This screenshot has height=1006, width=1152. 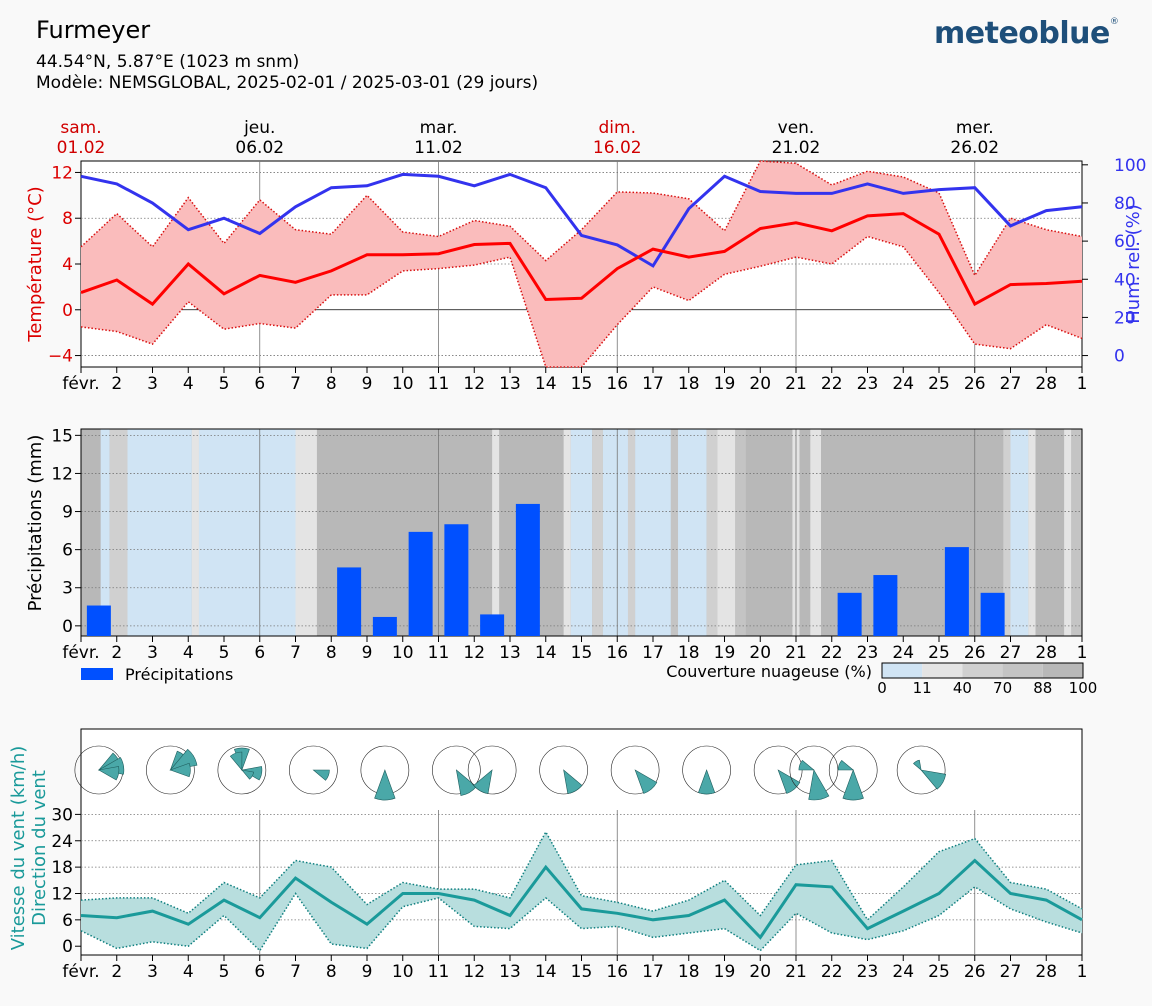 I want to click on humidity-y-tick-label: 100, so click(x=1130, y=166).